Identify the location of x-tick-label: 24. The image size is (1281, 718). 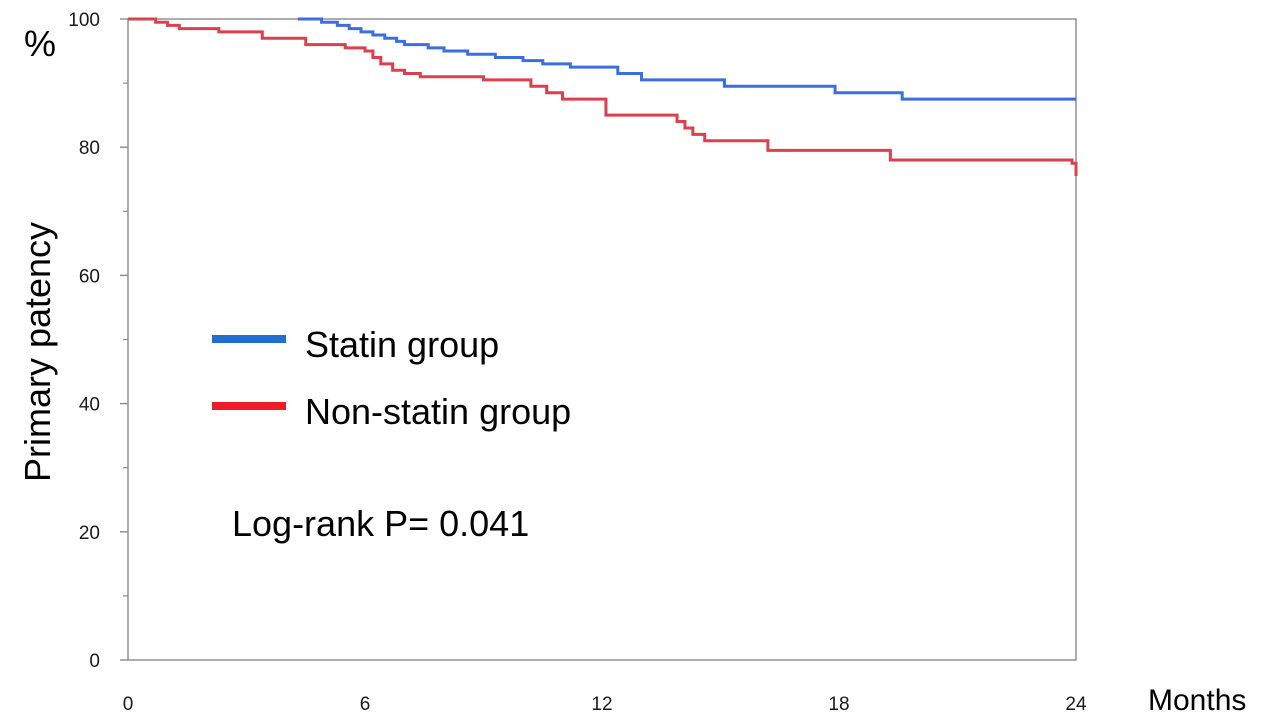
(1076, 704).